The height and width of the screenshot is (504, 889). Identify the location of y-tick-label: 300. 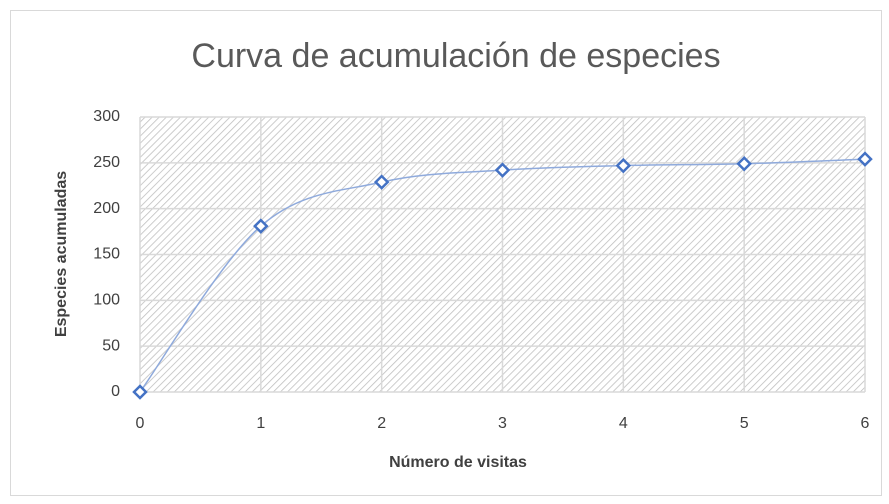
(106, 116).